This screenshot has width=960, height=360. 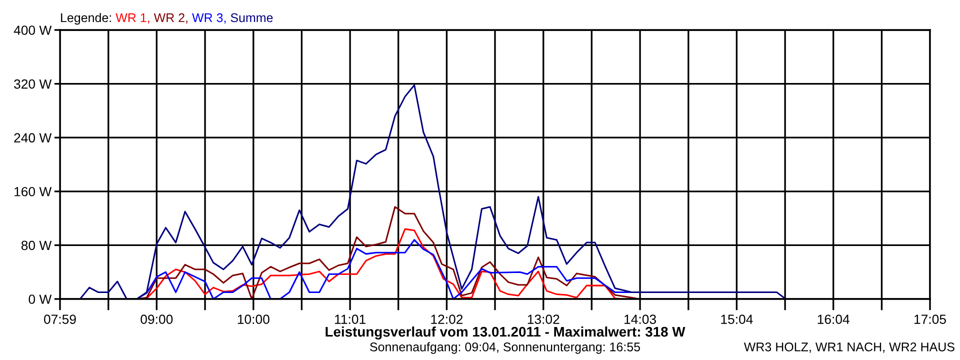 What do you see at coordinates (251, 17) in the screenshot?
I see `text: Summe` at bounding box center [251, 17].